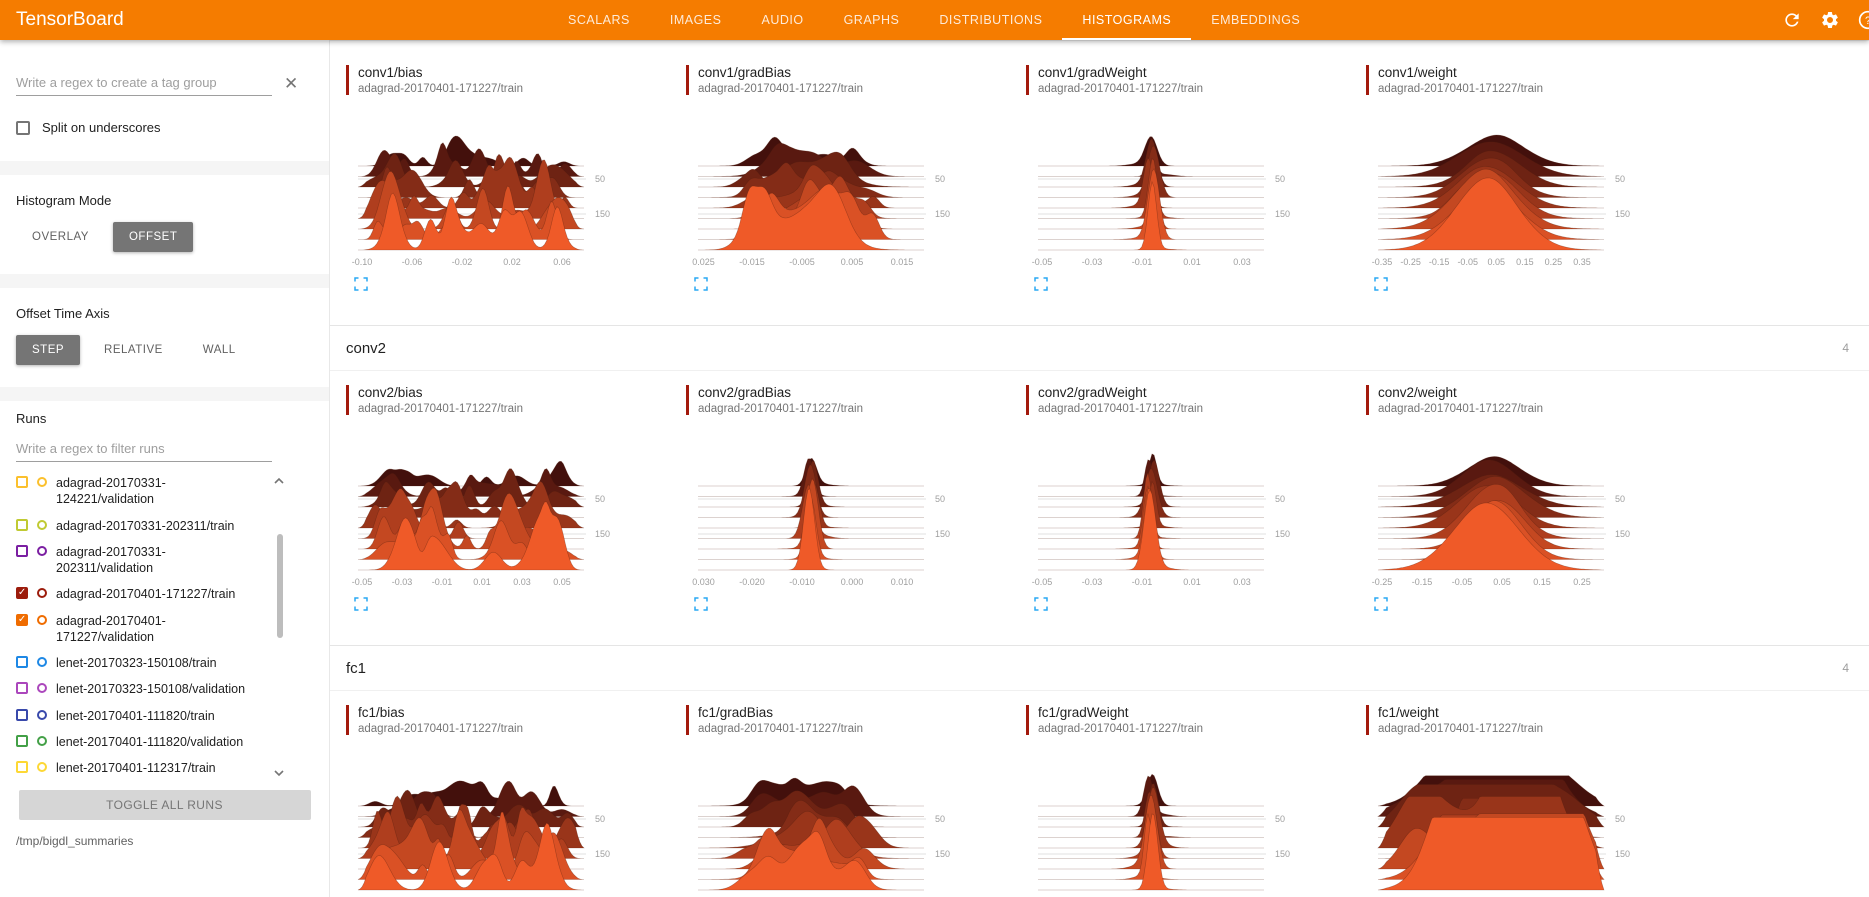  Describe the element at coordinates (135, 526) in the screenshot. I see `run-row: adagrad-20170331-202311/train` at that location.